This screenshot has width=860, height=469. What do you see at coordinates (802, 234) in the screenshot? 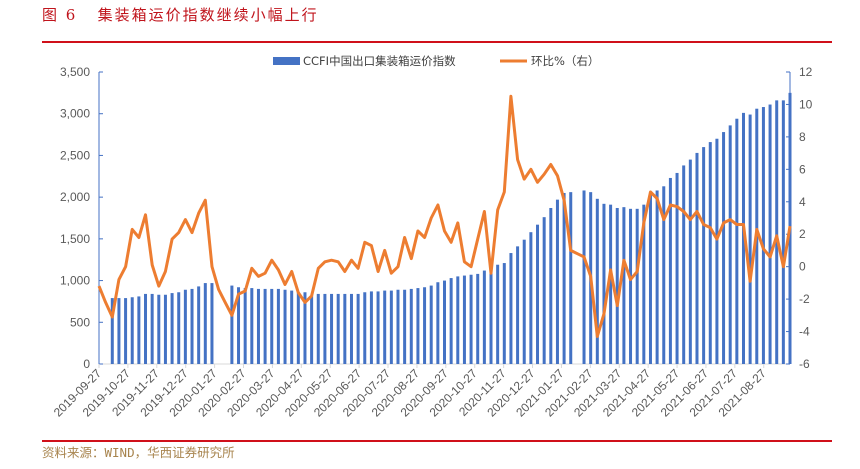
I see `right-axis-tick-label: 2` at bounding box center [802, 234].